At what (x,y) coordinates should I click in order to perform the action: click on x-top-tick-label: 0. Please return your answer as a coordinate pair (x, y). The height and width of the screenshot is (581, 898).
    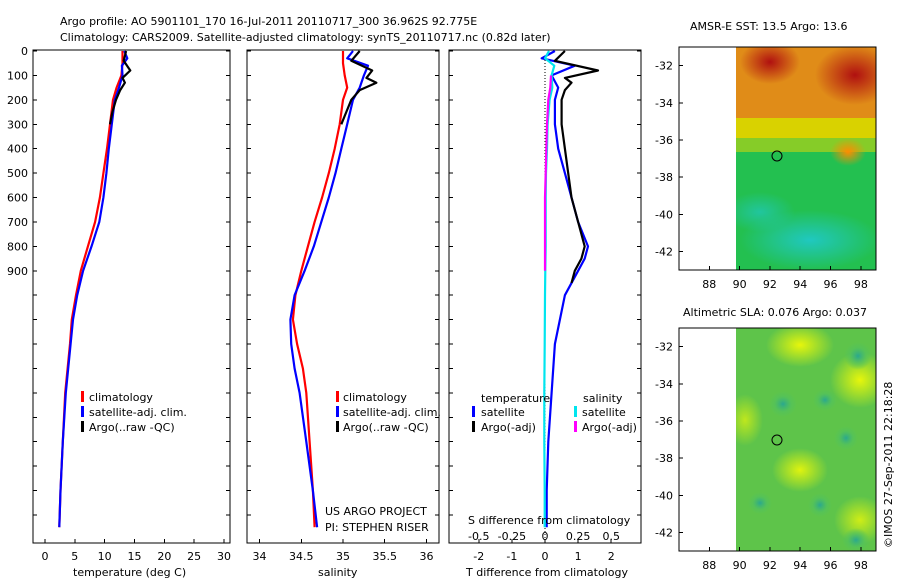
    Looking at the image, I should click on (545, 536).